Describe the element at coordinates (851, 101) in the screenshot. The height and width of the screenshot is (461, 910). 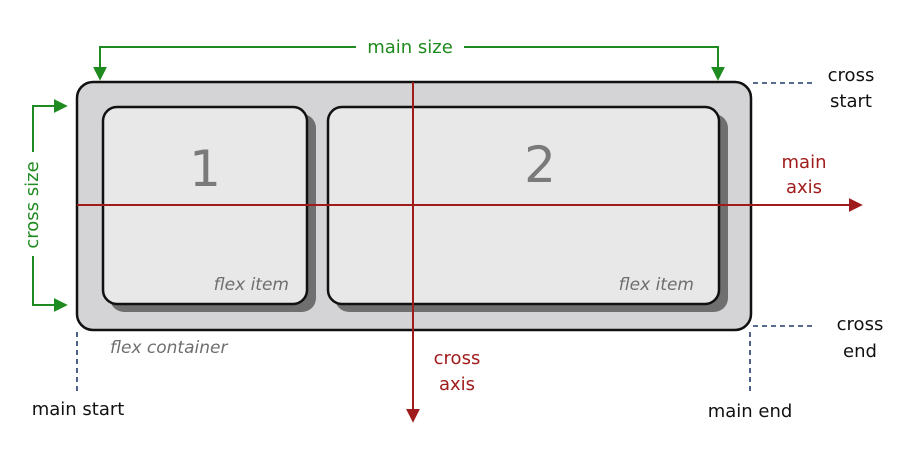
I see `cross-start-label-line2: start` at that location.